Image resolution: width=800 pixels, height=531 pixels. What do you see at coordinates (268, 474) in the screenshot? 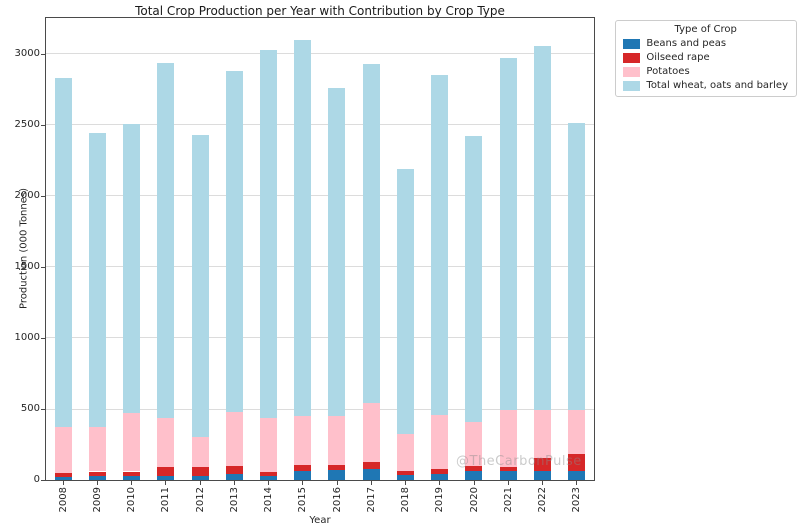
I see `bar-2014-oilseed-rape` at bounding box center [268, 474].